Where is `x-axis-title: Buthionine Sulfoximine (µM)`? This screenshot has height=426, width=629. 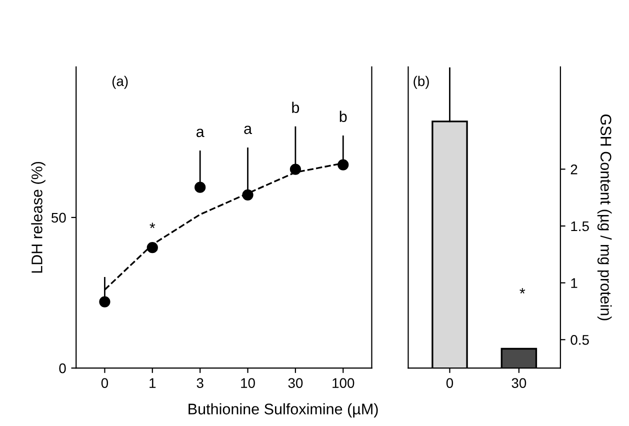 x-axis-title: Buthionine Sulfoximine (µM) is located at coordinates (283, 410).